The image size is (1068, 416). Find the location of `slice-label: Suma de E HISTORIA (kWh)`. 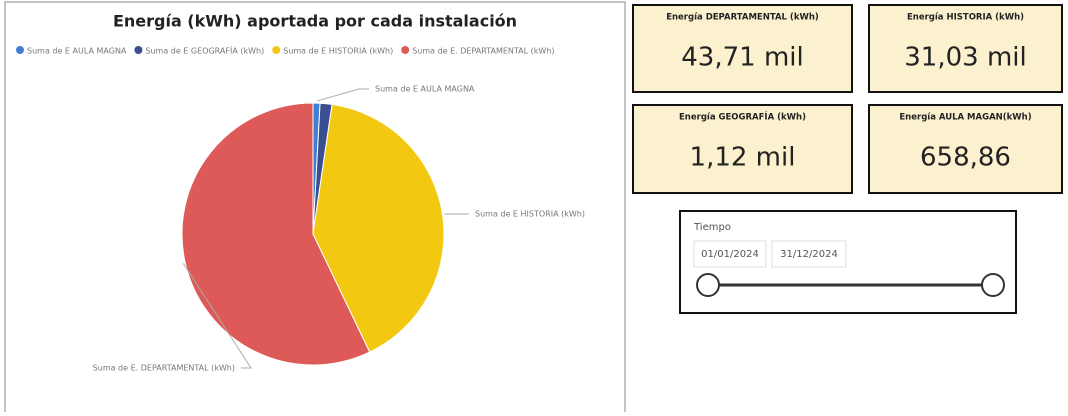

slice-label: Suma de E HISTORIA (kWh) is located at coordinates (530, 214).